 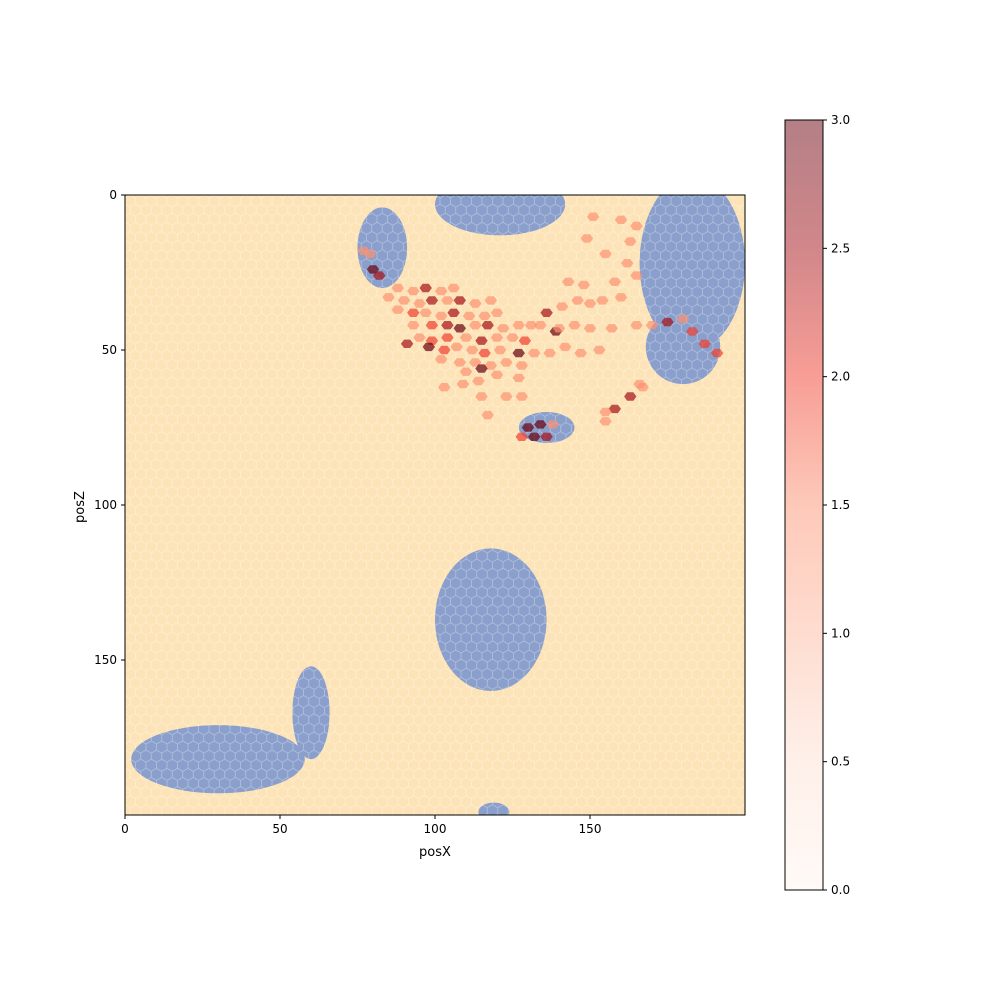 I want to click on colorbar-ticks: 0.0 0.5 1.0 1.5 2.0 2.5 3.0, so click(x=836, y=505).